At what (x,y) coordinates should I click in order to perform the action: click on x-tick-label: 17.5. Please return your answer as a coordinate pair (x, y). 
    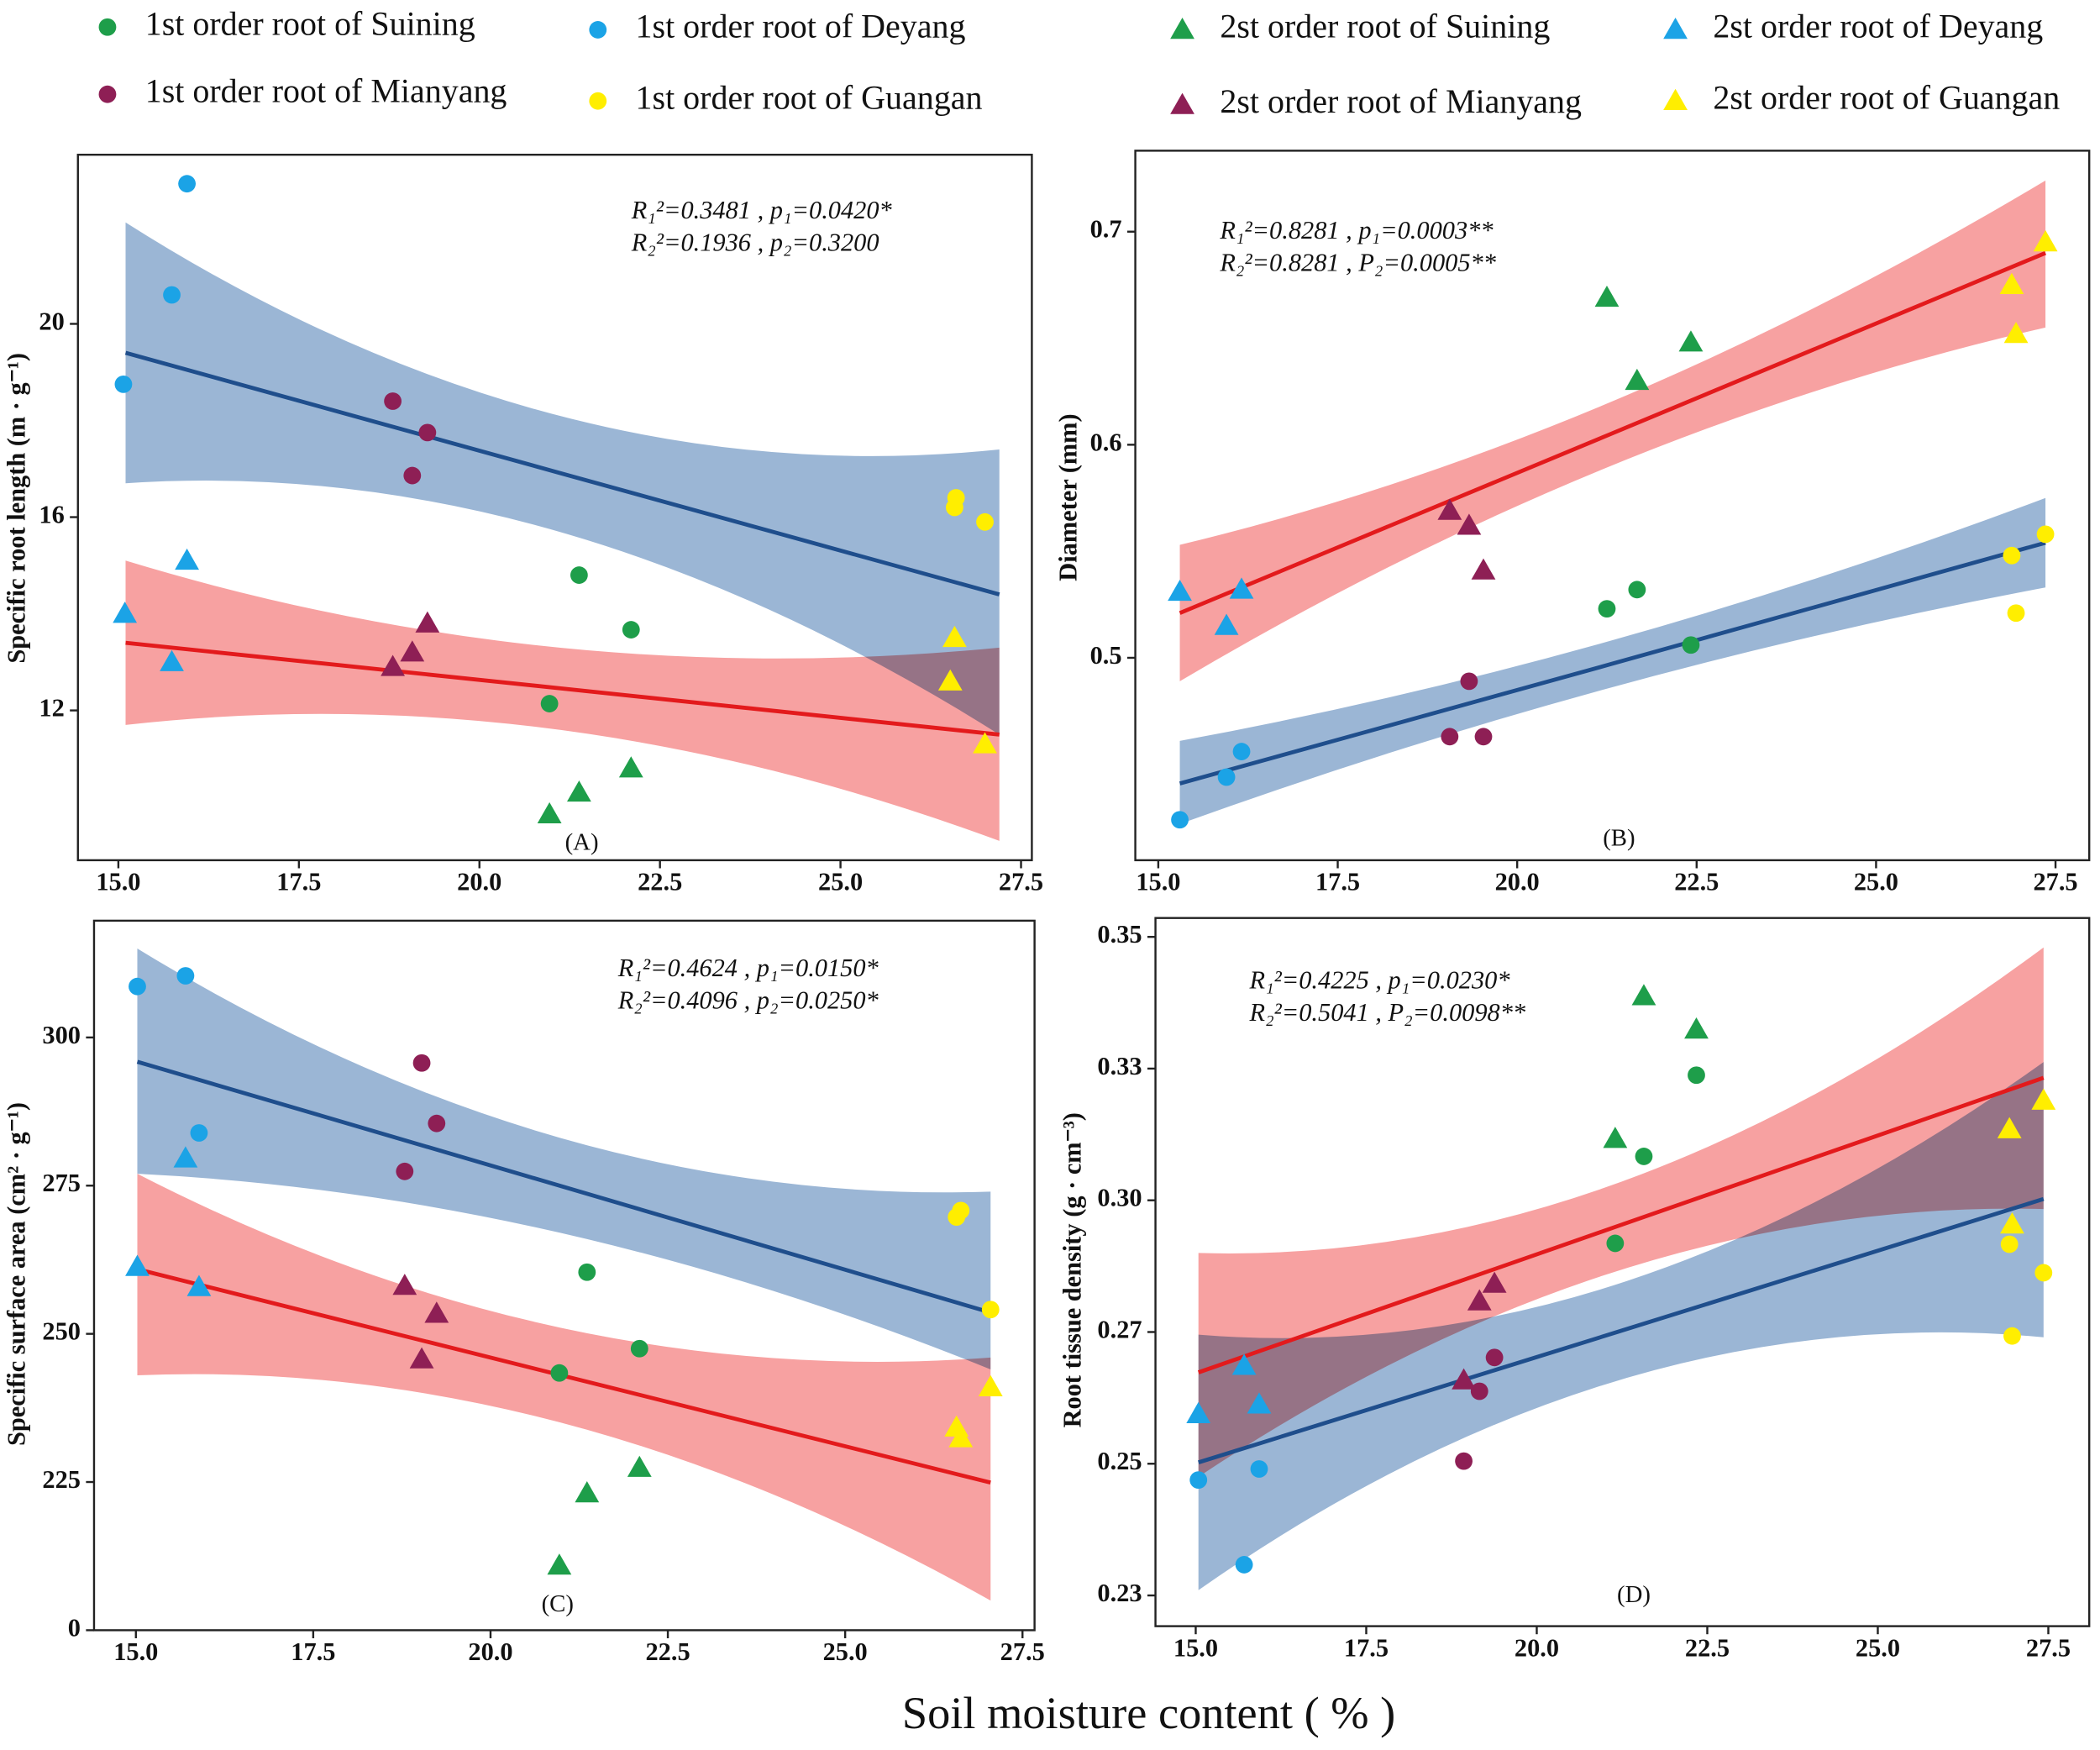
    Looking at the image, I should click on (313, 1652).